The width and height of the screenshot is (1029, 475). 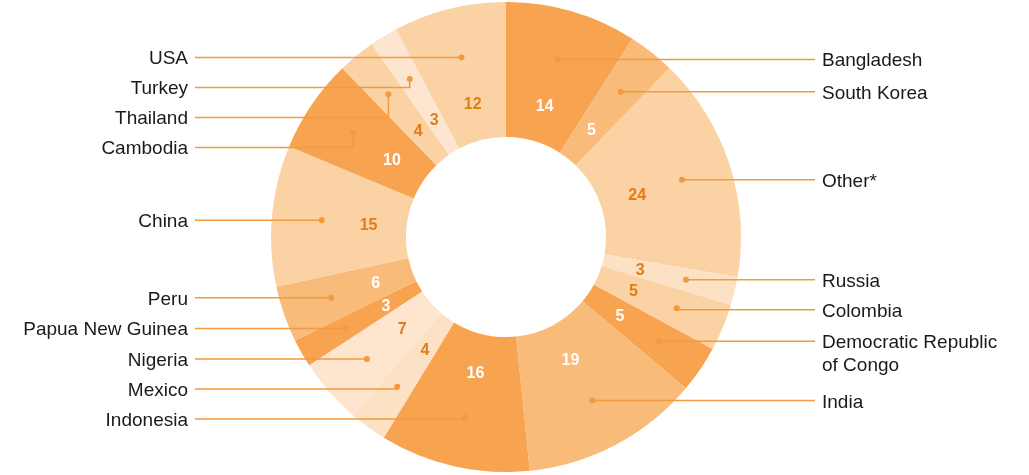 What do you see at coordinates (472, 104) in the screenshot?
I see `data-label: 12` at bounding box center [472, 104].